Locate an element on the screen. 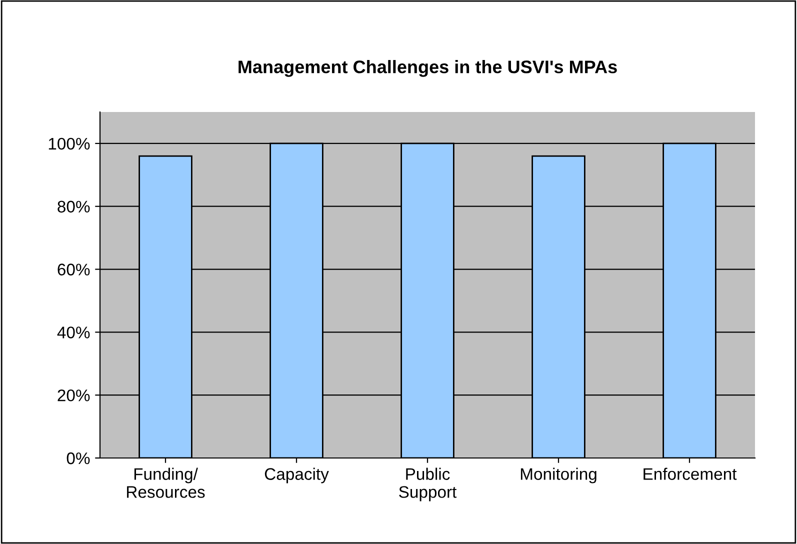 This screenshot has width=797, height=544. y-tick-label: 0% is located at coordinates (78, 458).